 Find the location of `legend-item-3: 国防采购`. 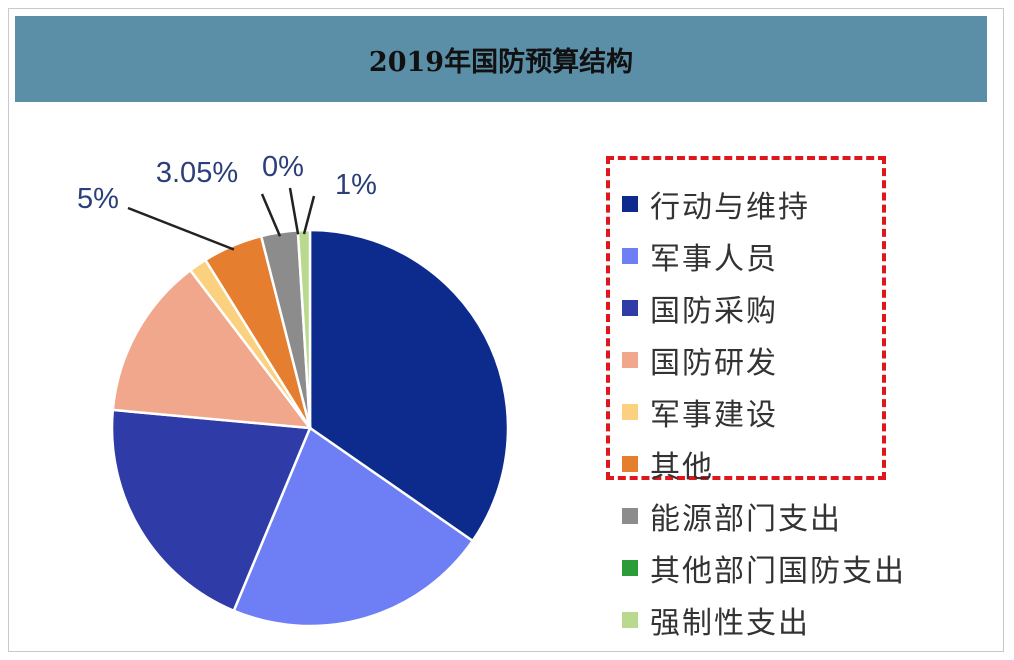

legend-item-3: 国防采购 is located at coordinates (764, 308).